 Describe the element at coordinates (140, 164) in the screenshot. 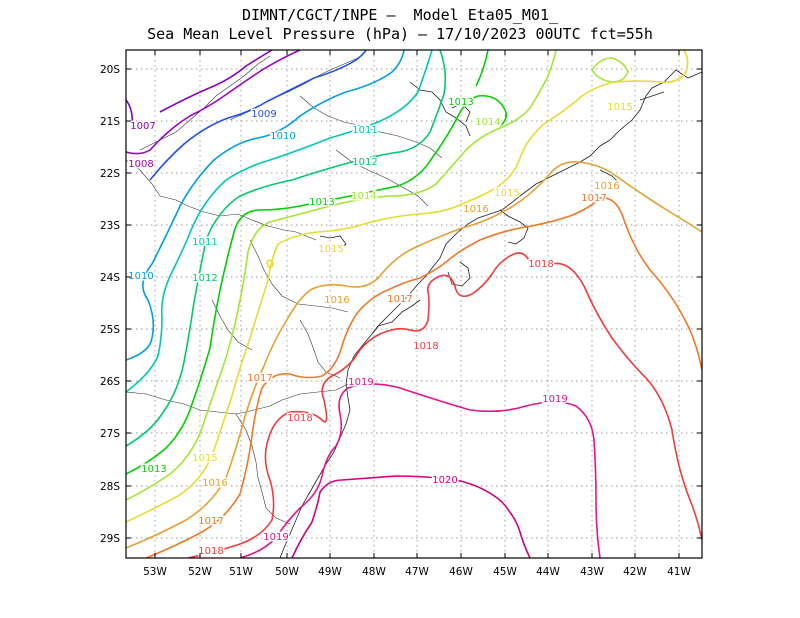

I see `isobar-label-1008: 1008` at that location.